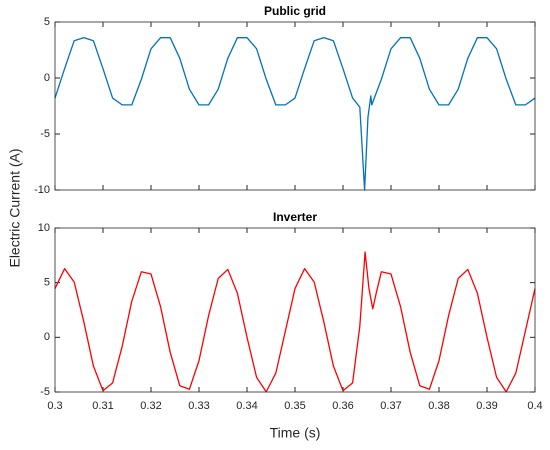  What do you see at coordinates (390, 406) in the screenshot?
I see `x-tick-label: 0.37` at bounding box center [390, 406].